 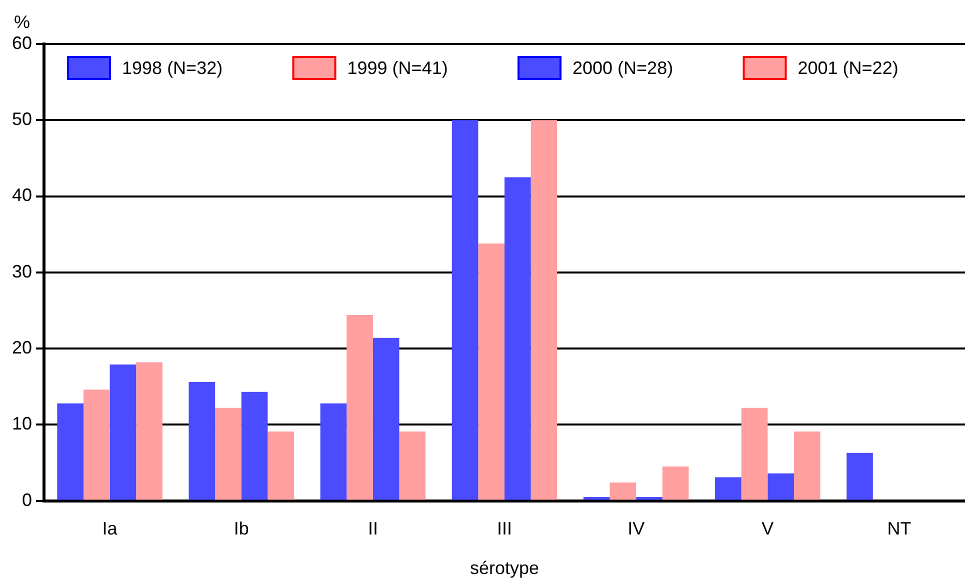 I want to click on y-tick-label: 60, so click(x=22, y=42).